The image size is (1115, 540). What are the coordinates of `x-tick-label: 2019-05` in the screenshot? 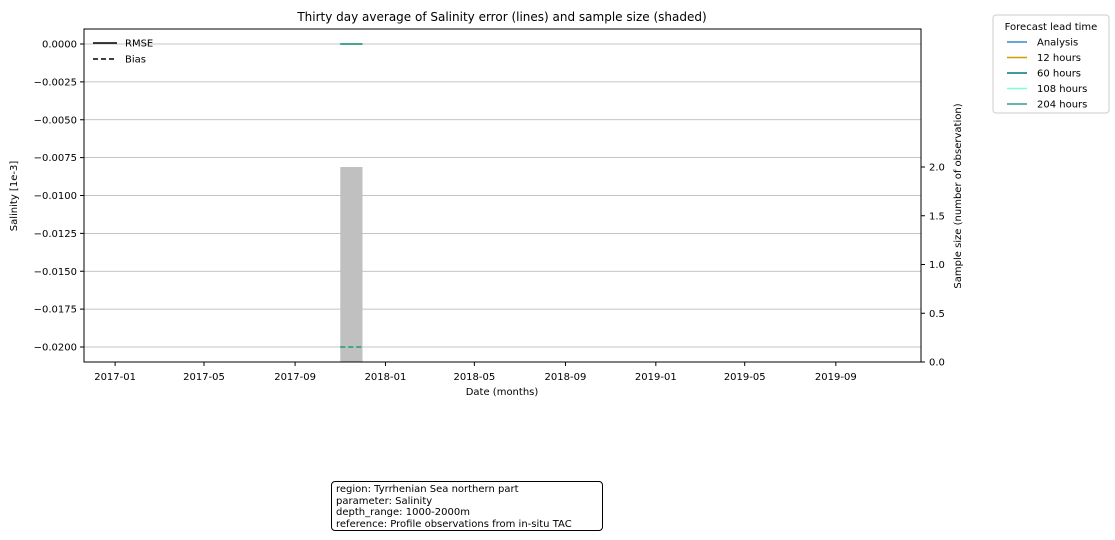 It's located at (745, 377).